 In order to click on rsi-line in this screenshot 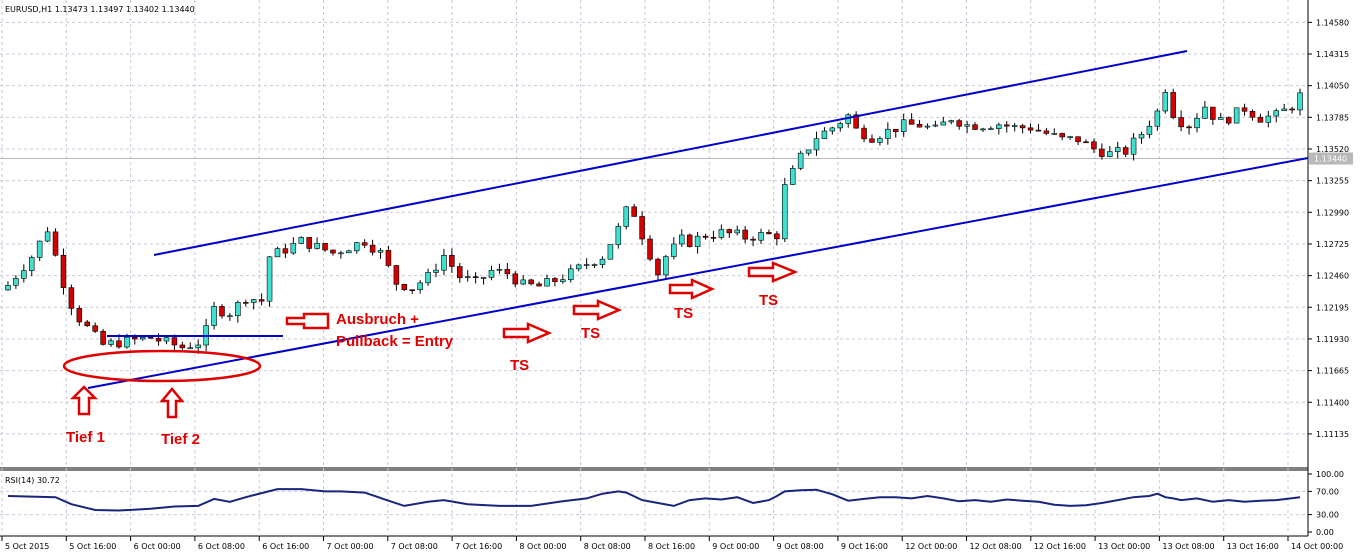, I will do `click(654, 500)`.